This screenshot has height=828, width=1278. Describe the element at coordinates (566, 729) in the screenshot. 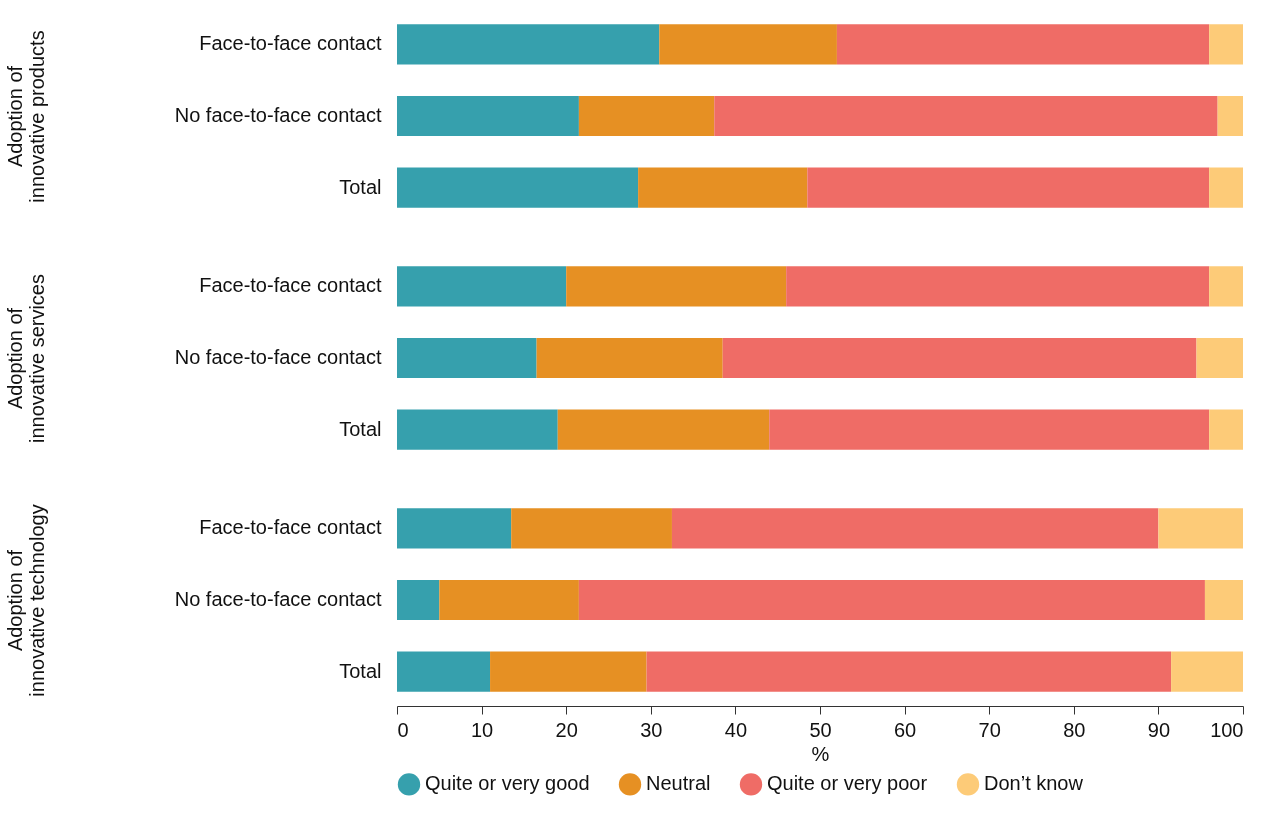

I see `x-tick-label: 20` at that location.